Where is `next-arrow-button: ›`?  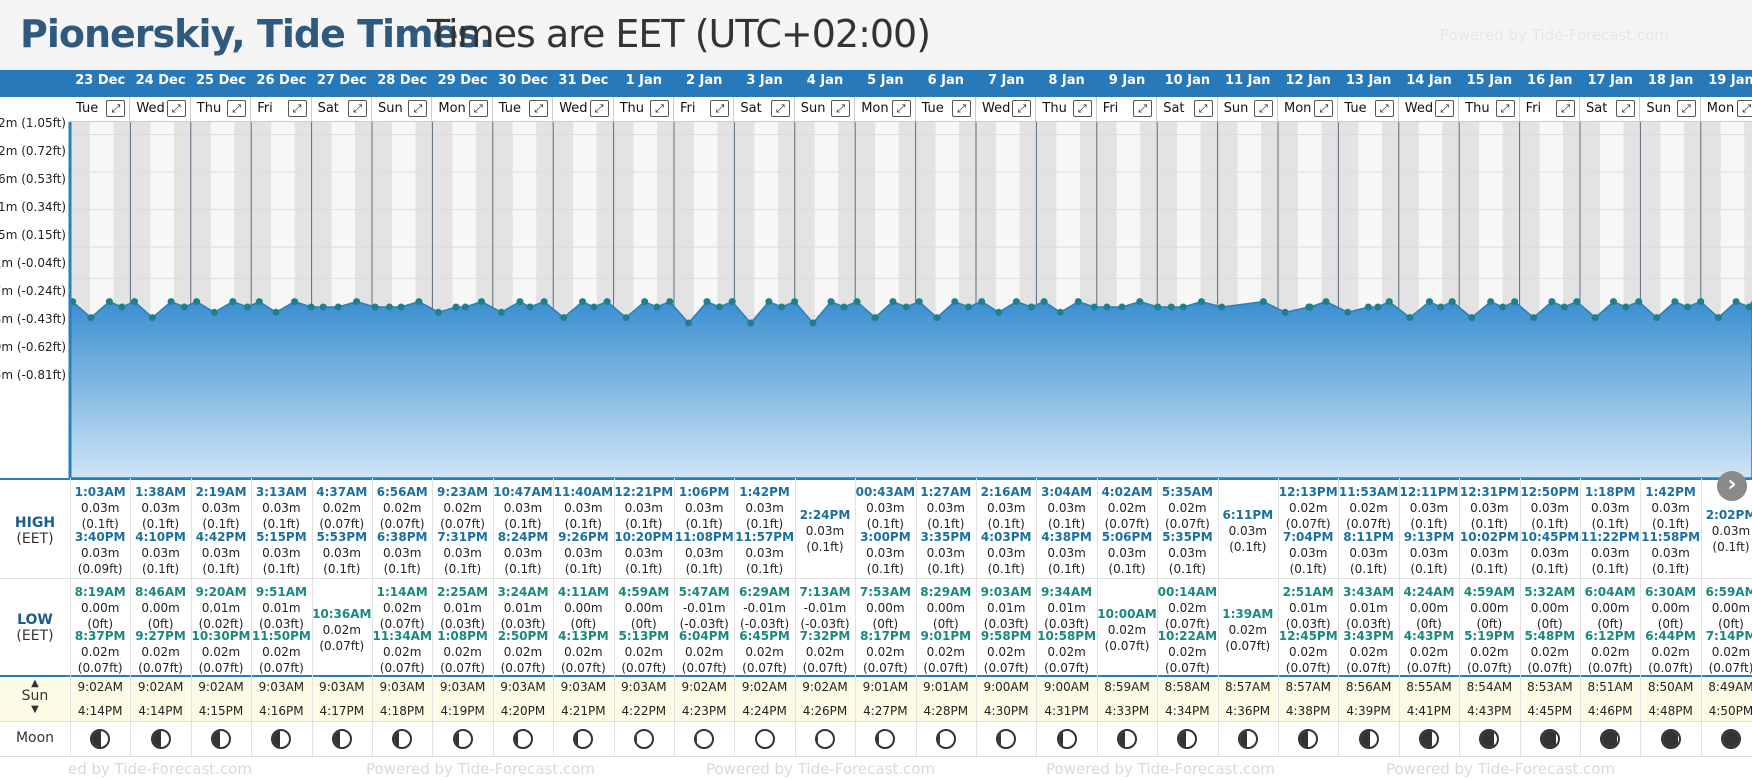 next-arrow-button: › is located at coordinates (1732, 486).